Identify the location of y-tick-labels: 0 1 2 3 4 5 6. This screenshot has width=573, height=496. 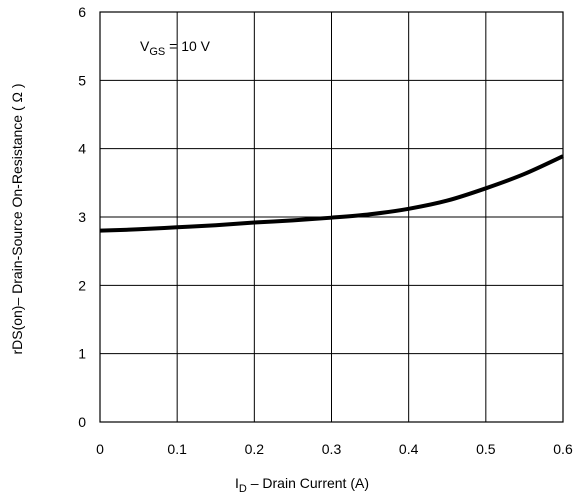
(82, 217).